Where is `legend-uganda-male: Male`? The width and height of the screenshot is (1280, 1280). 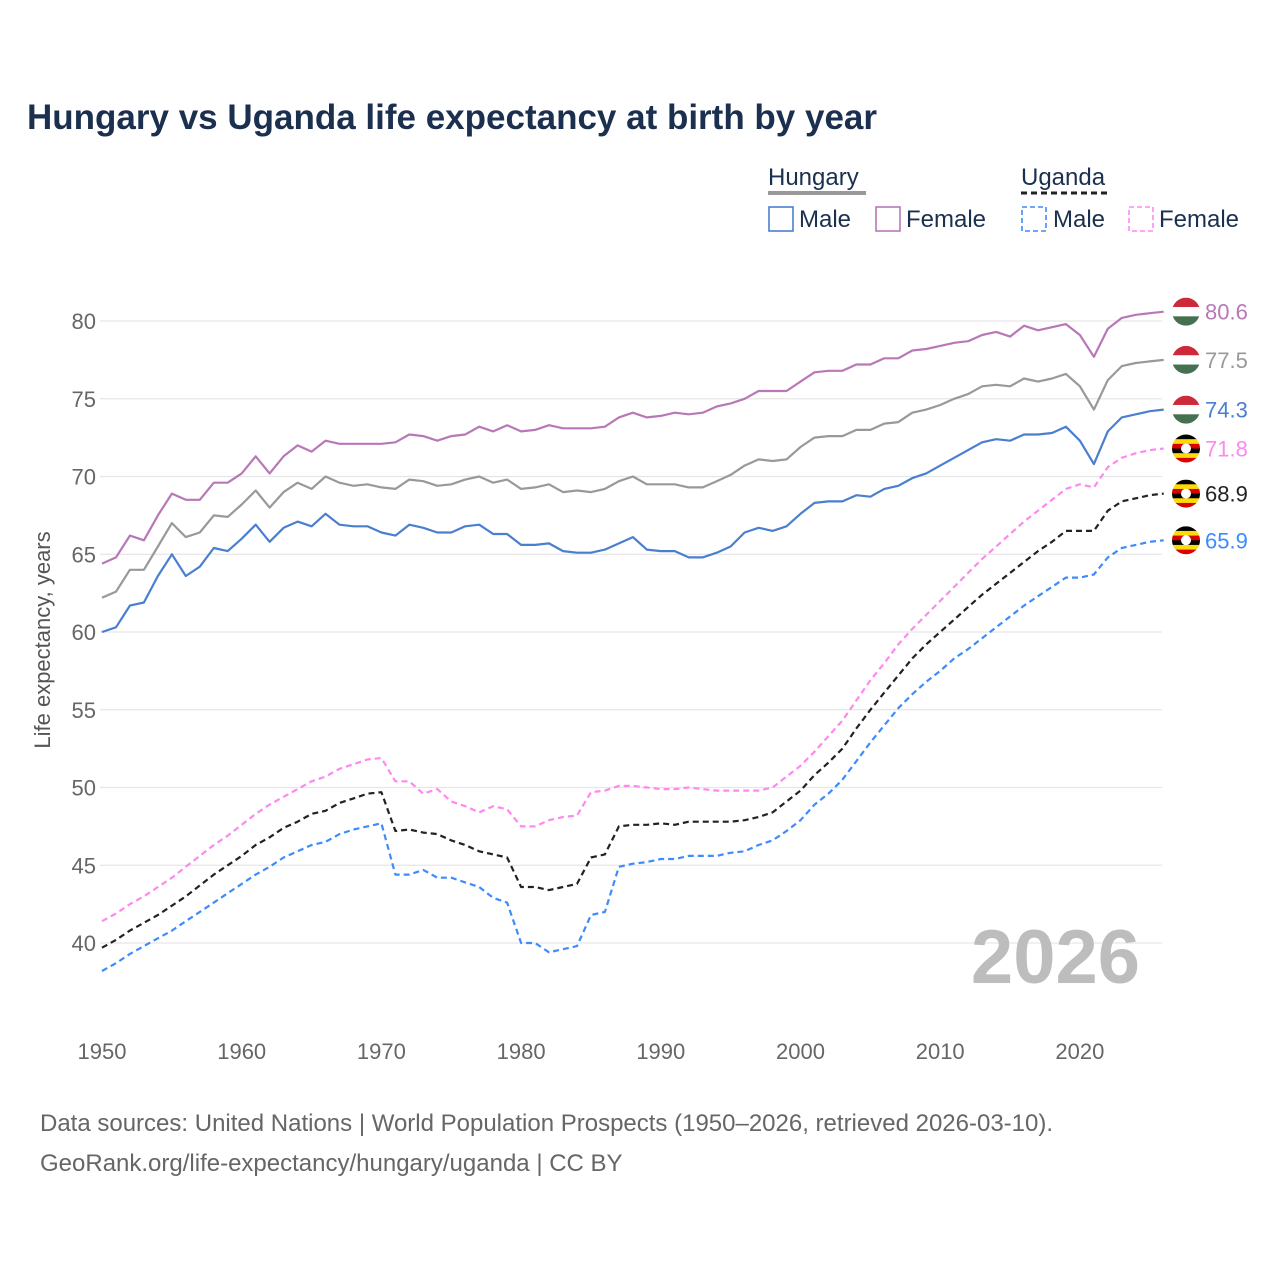 legend-uganda-male: Male is located at coordinates (1079, 219).